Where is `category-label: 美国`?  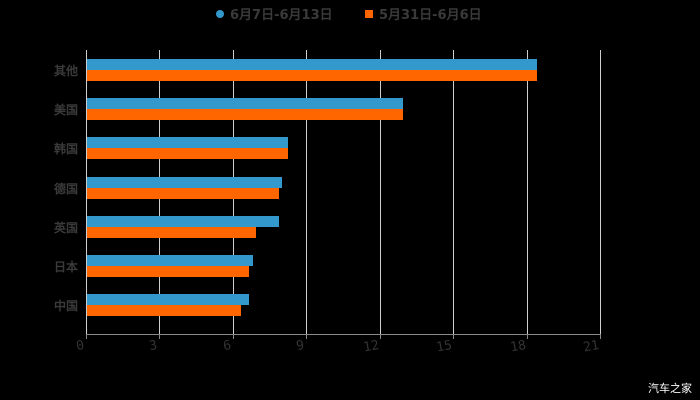
category-label: 美国 is located at coordinates (65, 110).